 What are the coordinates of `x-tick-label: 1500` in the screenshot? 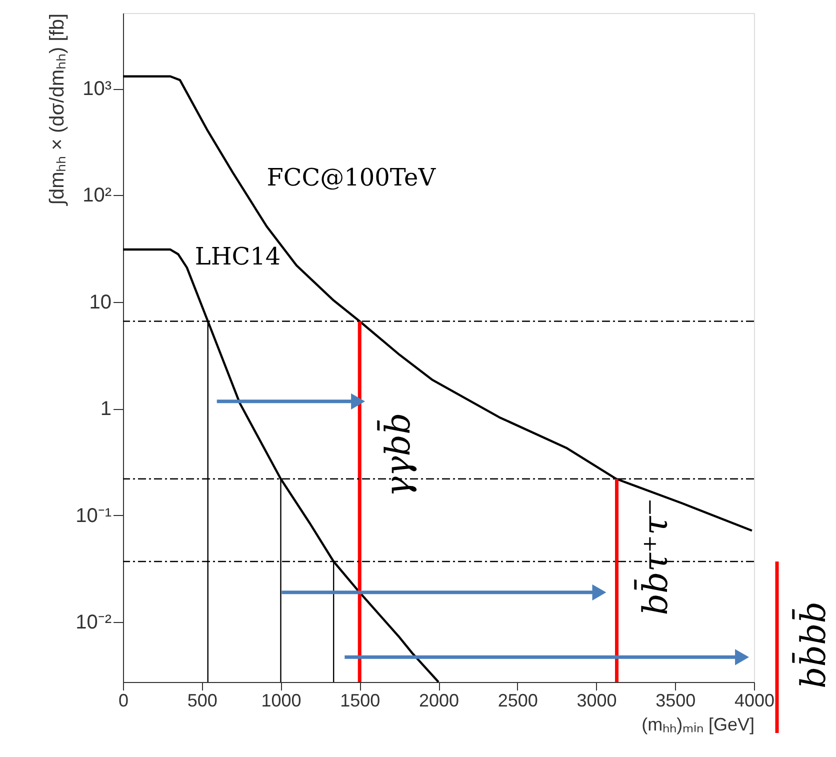 It's located at (360, 700).